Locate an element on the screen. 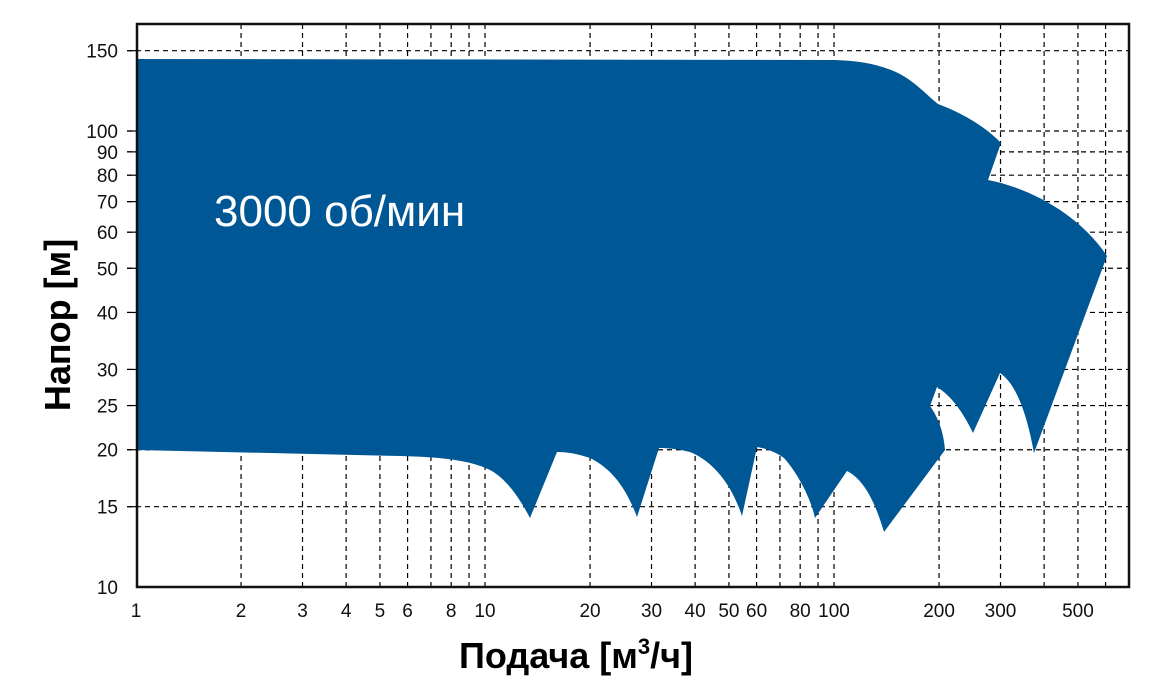 This screenshot has height=699, width=1164. x-tick-label: 1 is located at coordinates (136, 611).